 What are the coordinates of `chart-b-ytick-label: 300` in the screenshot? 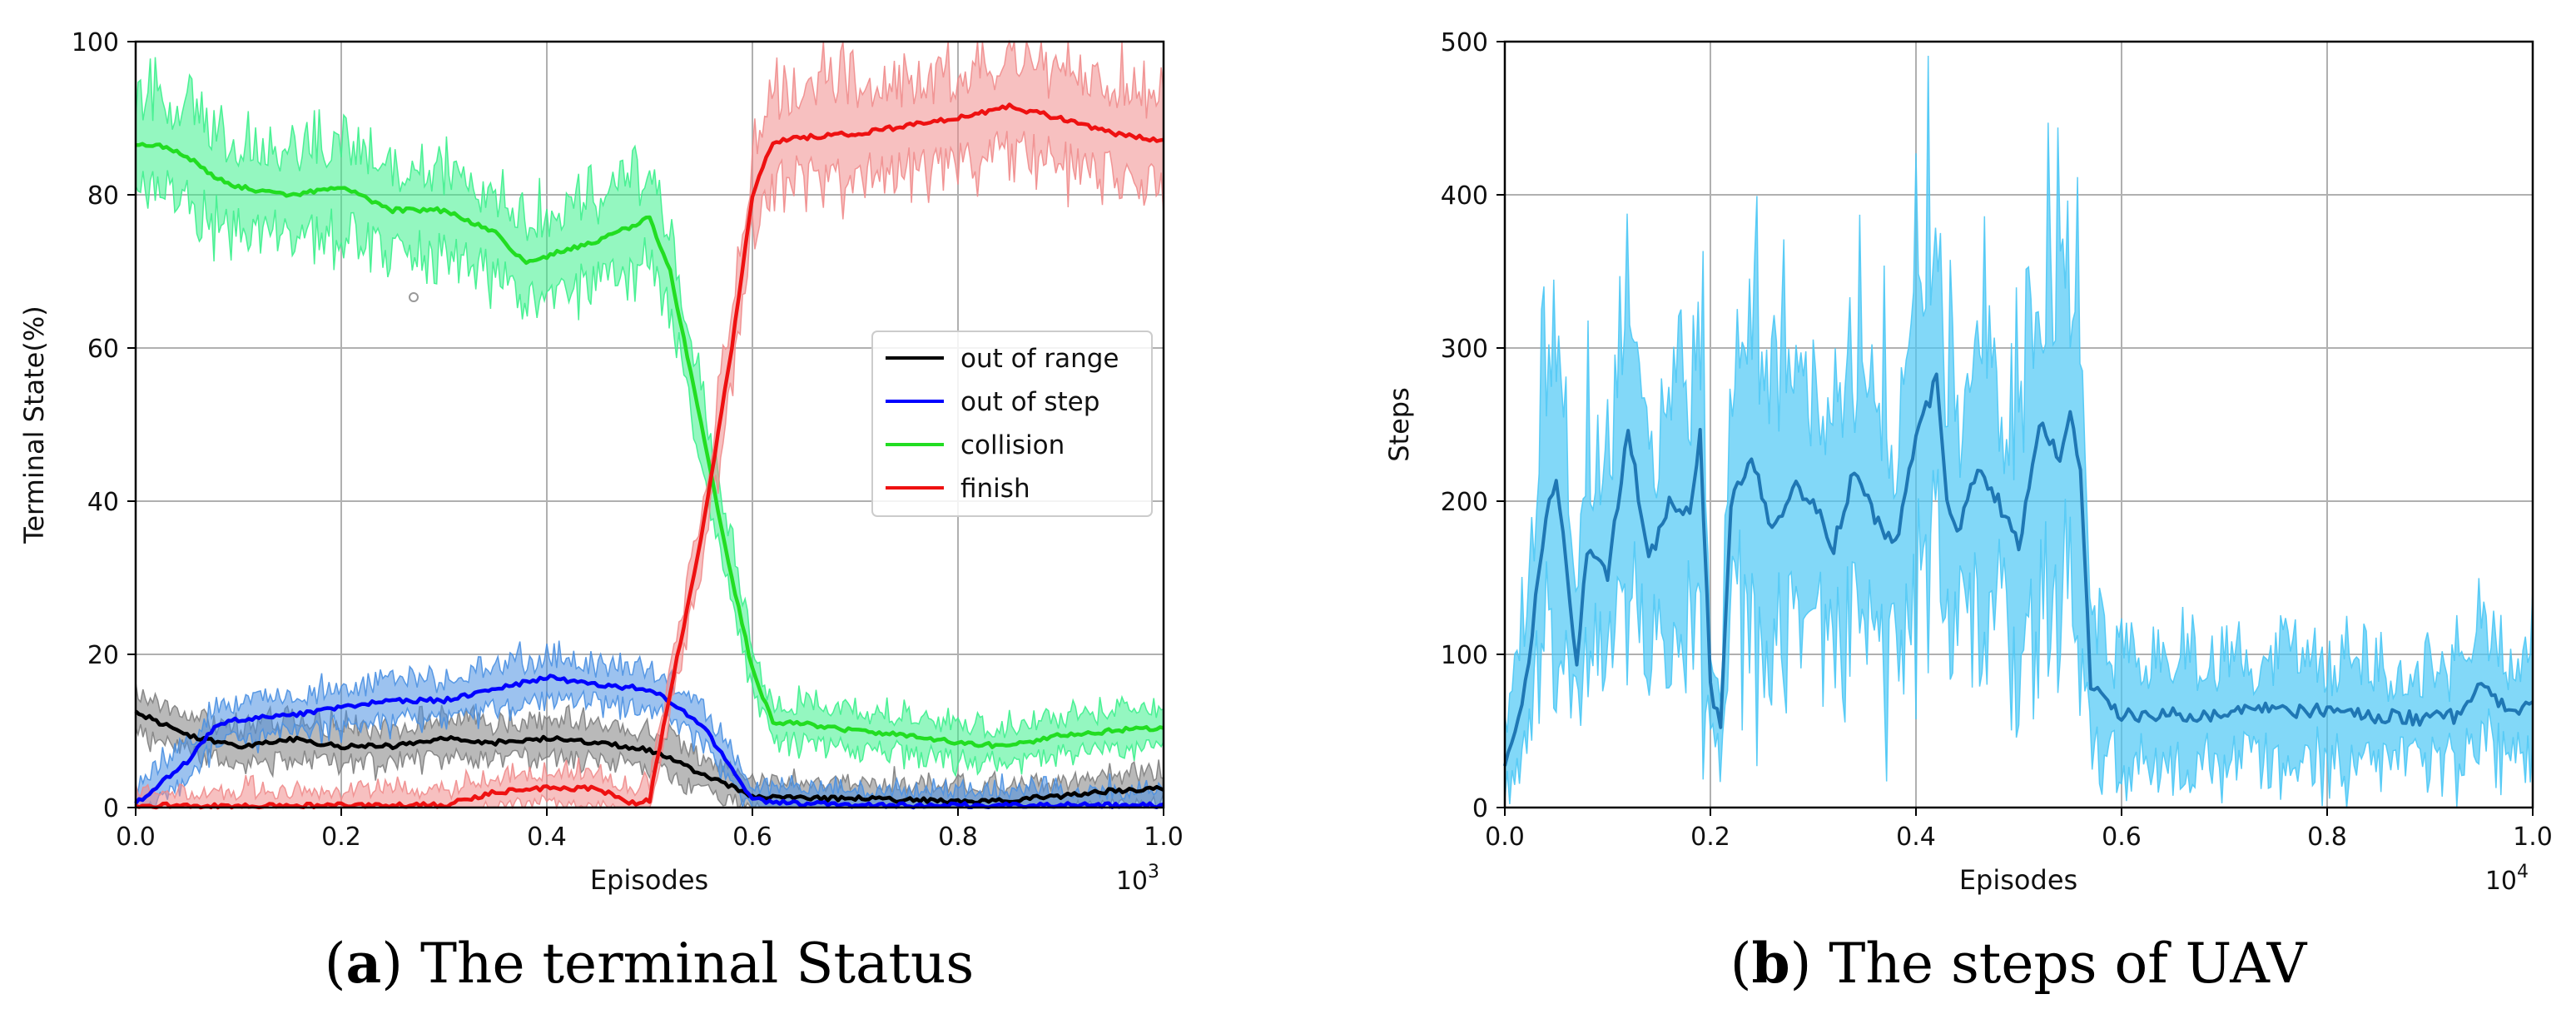 It's located at (1464, 349).